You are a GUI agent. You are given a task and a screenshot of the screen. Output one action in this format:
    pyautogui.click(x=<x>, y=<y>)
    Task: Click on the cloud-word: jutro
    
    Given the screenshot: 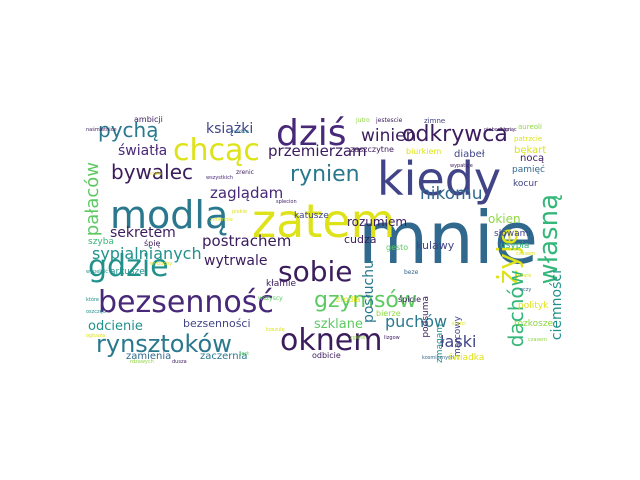 What is the action you would take?
    pyautogui.click(x=363, y=120)
    